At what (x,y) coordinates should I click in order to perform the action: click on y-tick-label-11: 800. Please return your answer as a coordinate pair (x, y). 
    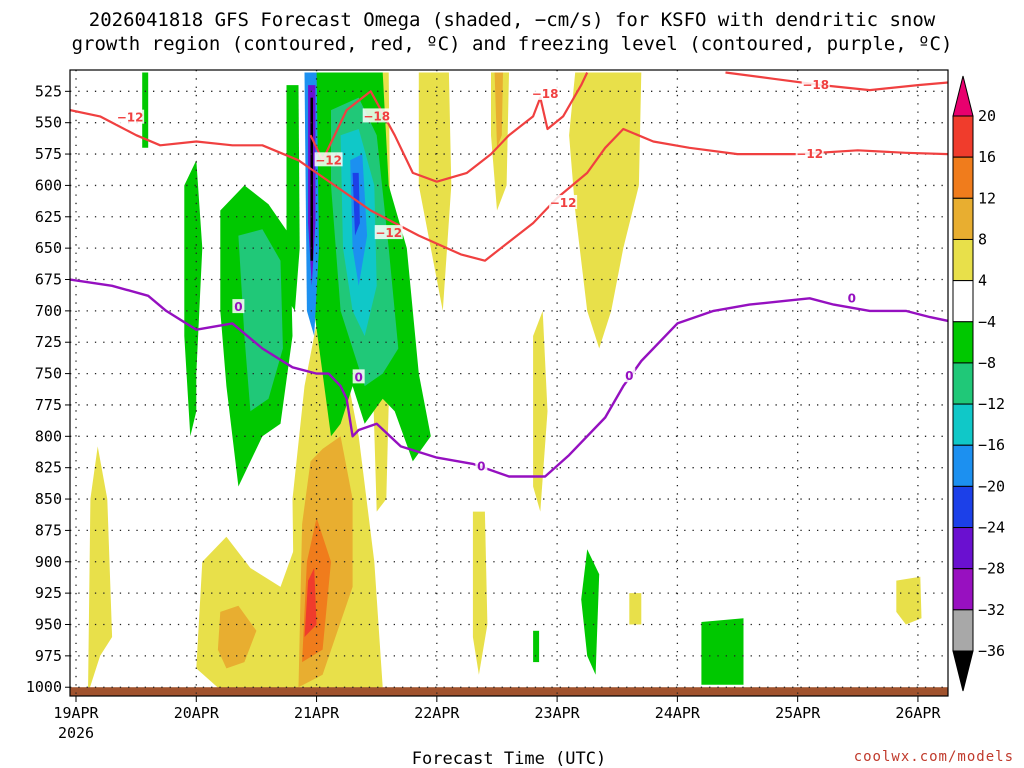
    Looking at the image, I should click on (48, 436).